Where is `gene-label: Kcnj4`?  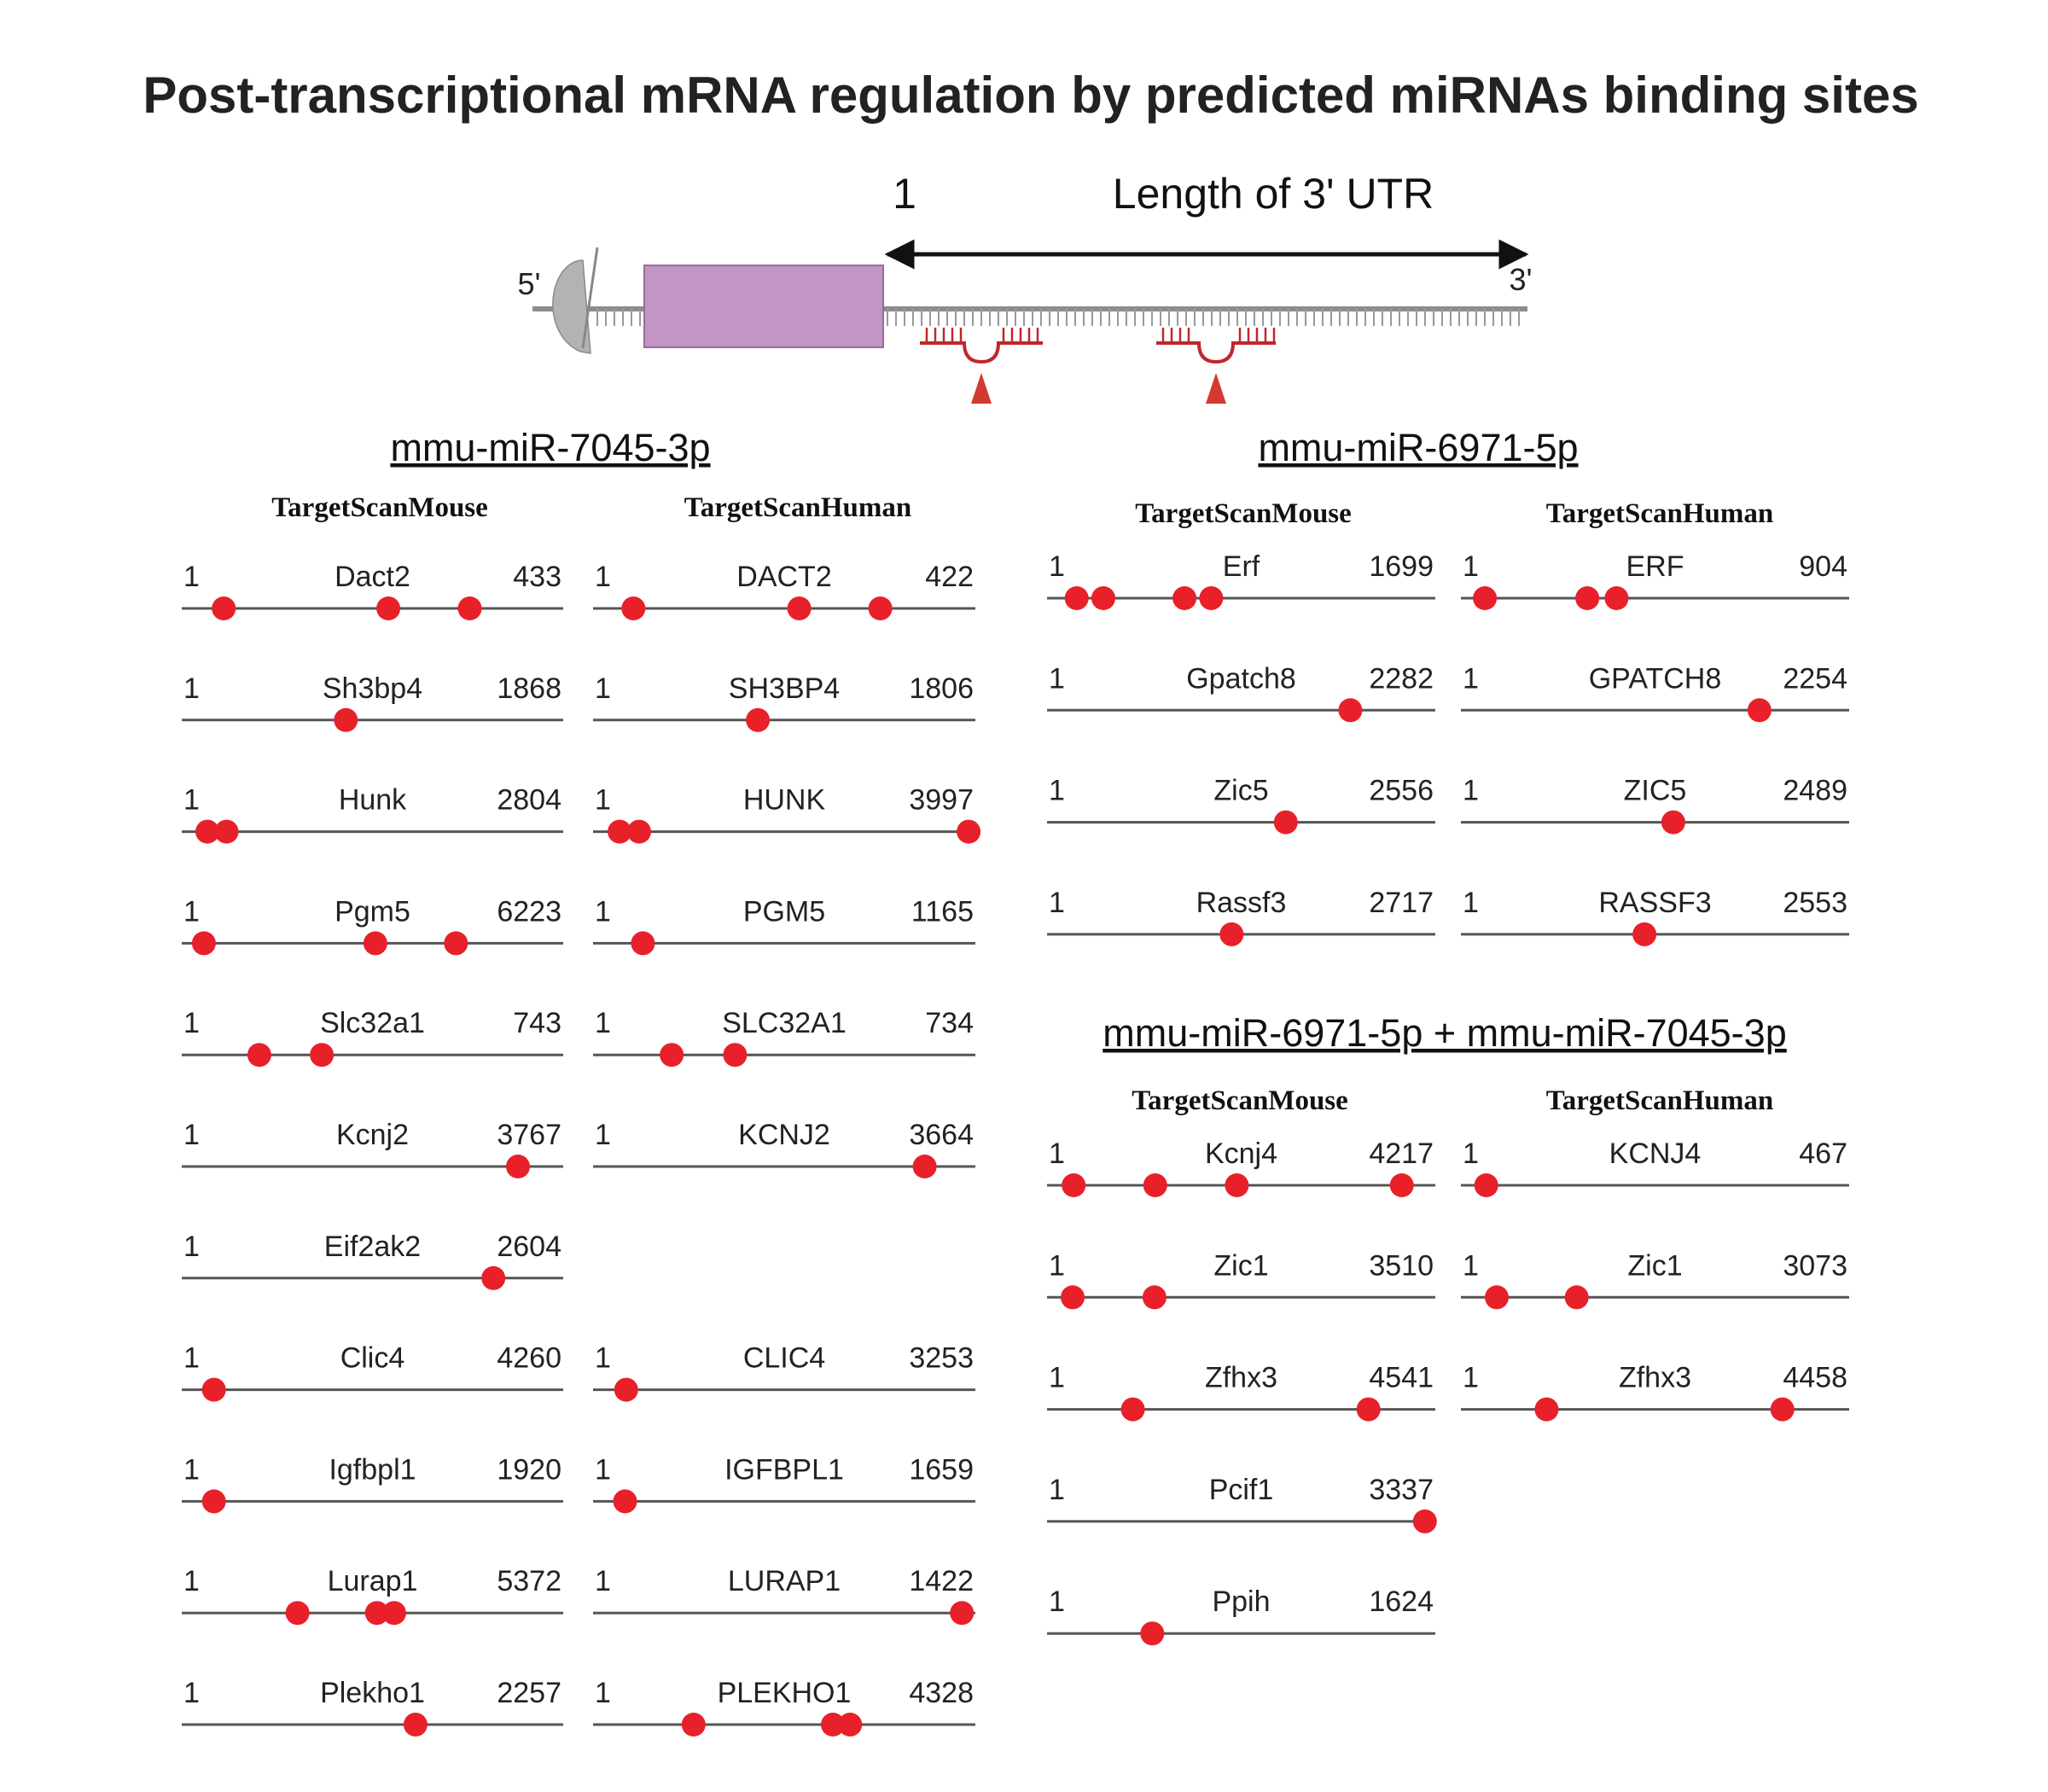 gene-label: Kcnj4 is located at coordinates (1241, 1153).